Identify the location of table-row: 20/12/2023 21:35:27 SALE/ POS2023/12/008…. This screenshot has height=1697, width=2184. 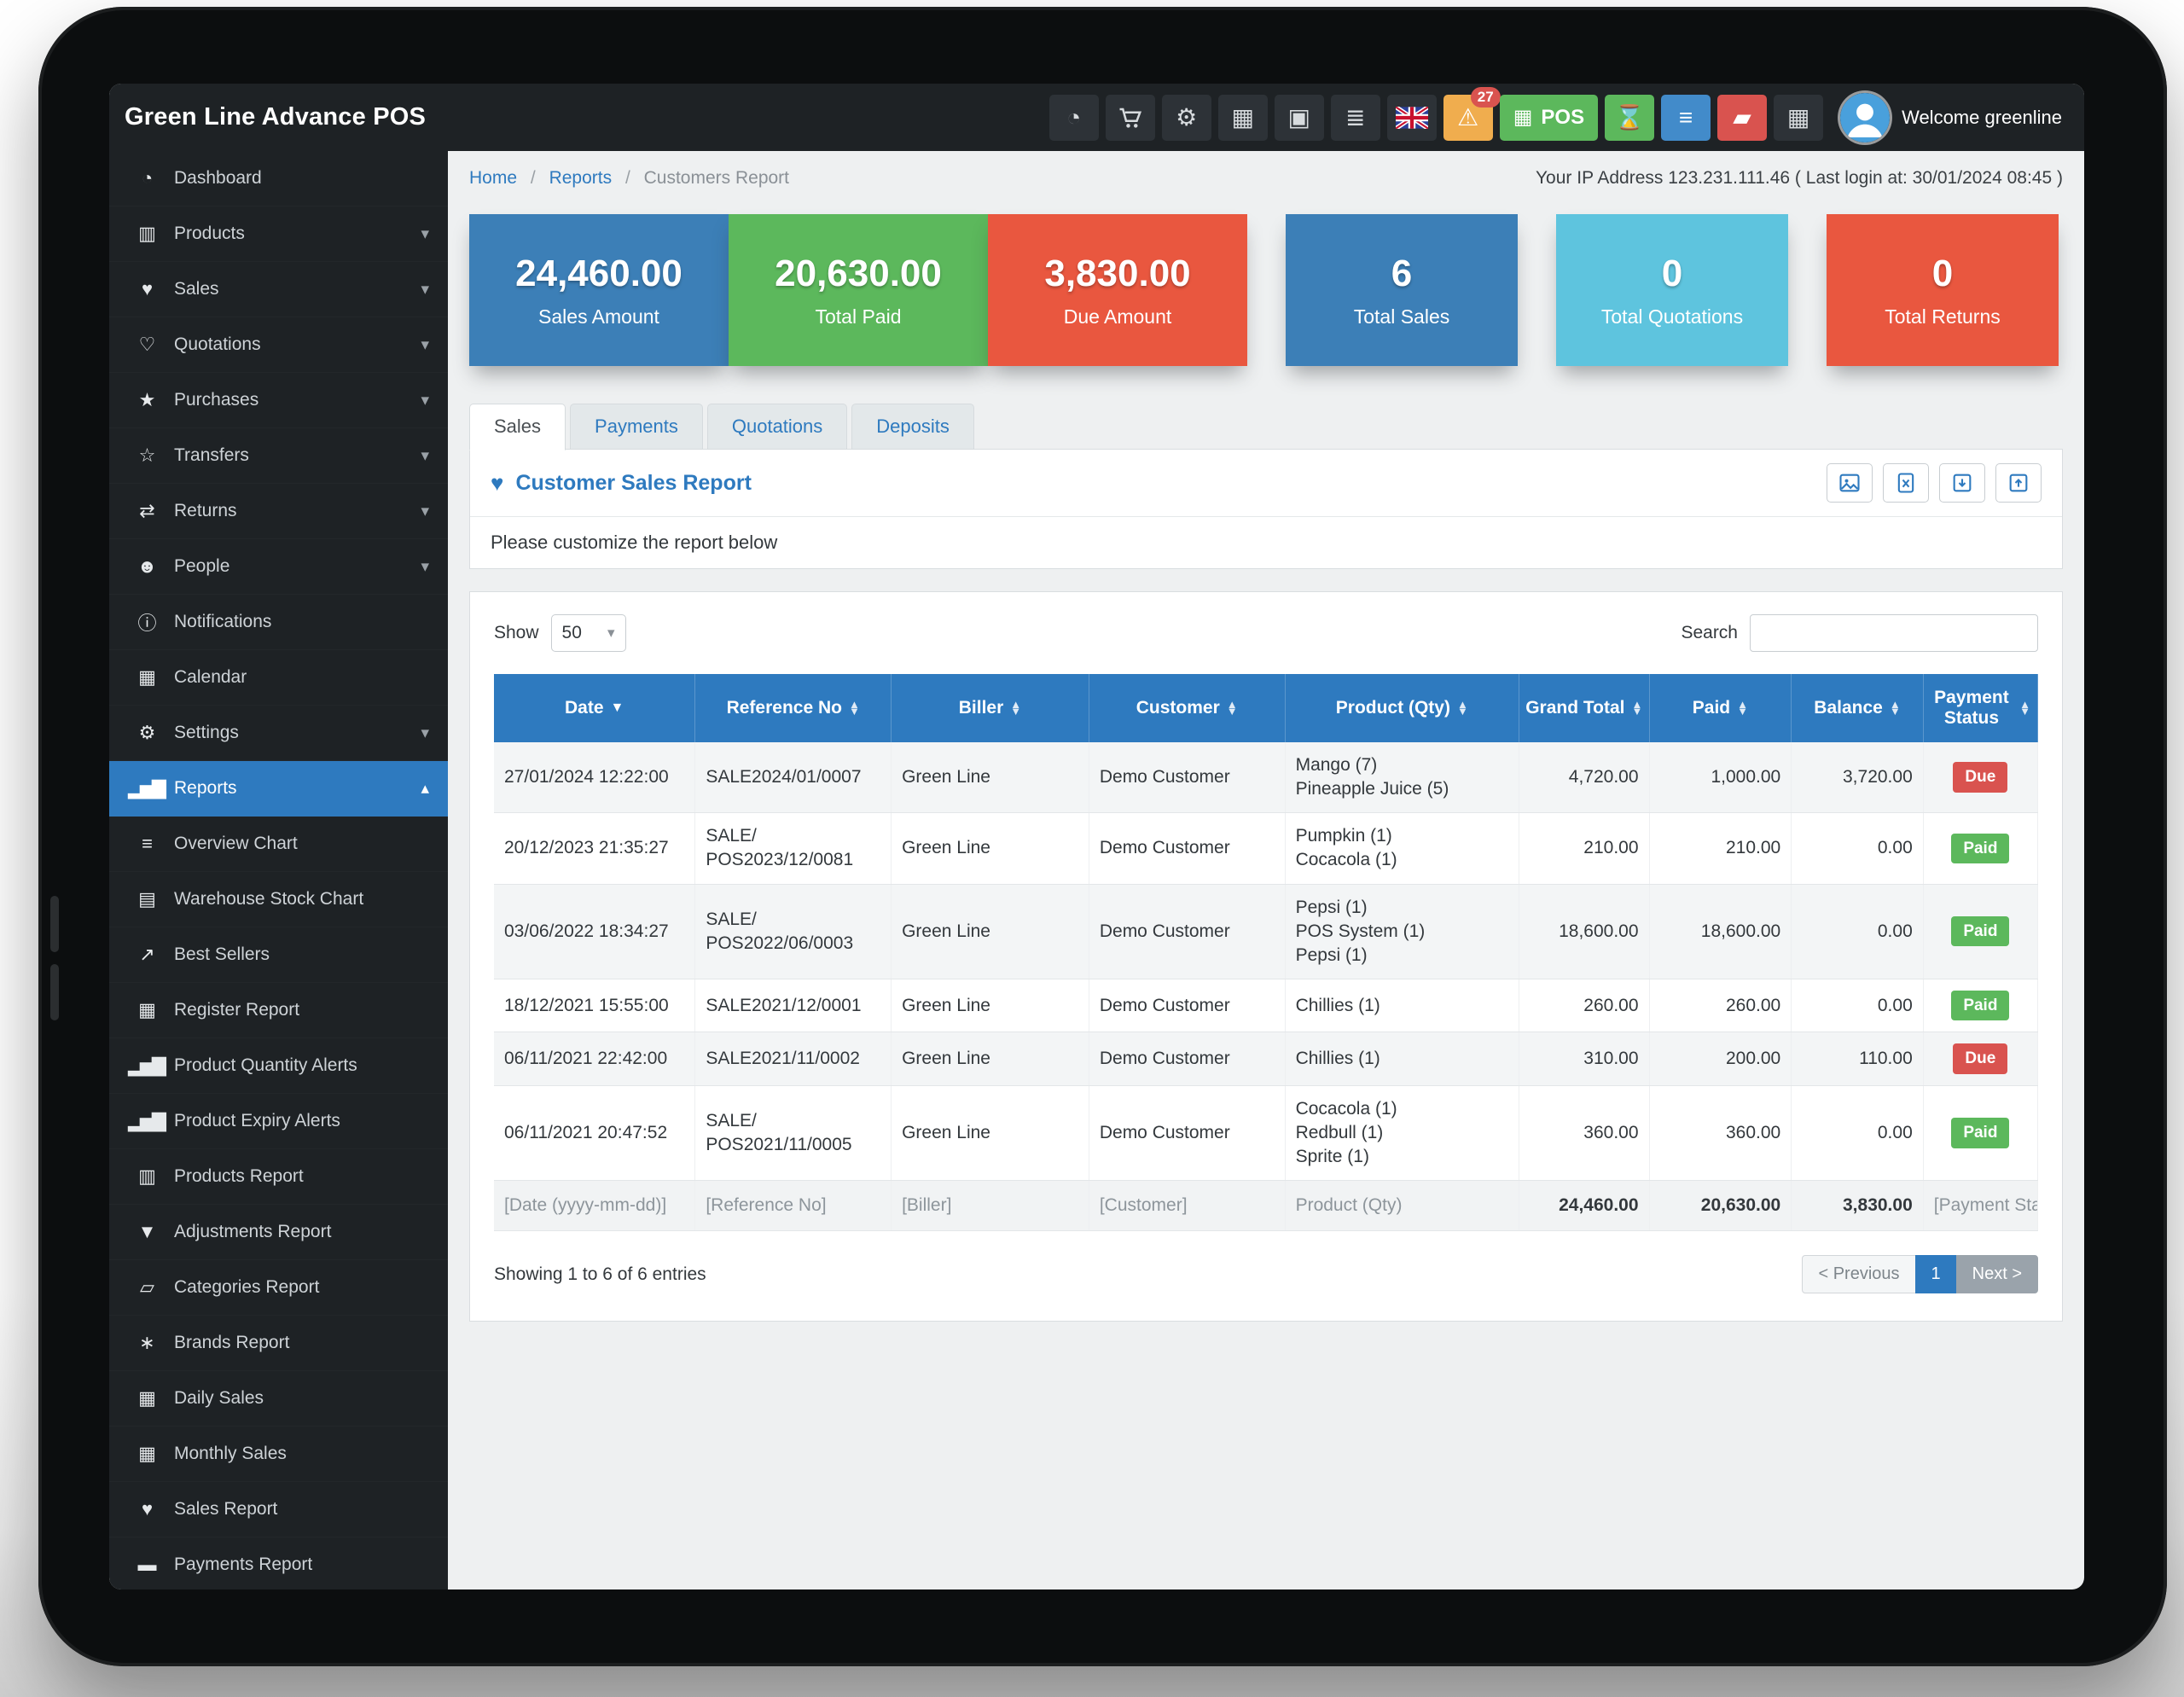
(1266, 848).